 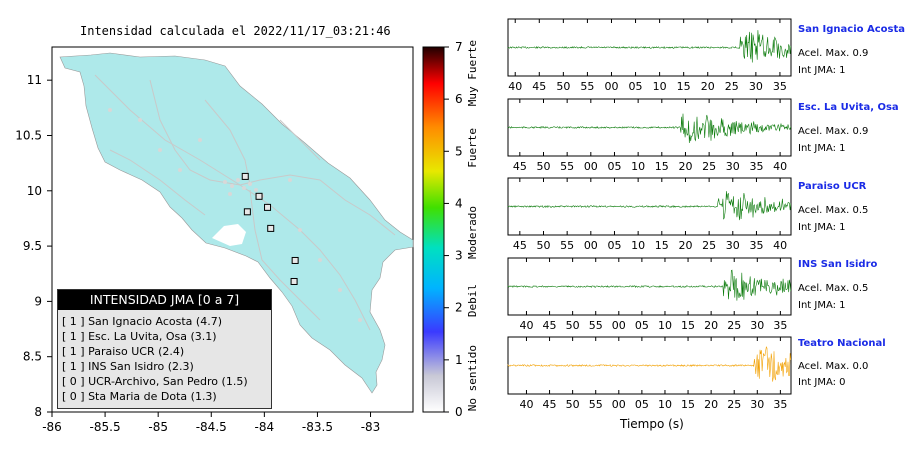 What do you see at coordinates (472, 301) in the screenshot?
I see `scale-label-debil: Debil` at bounding box center [472, 301].